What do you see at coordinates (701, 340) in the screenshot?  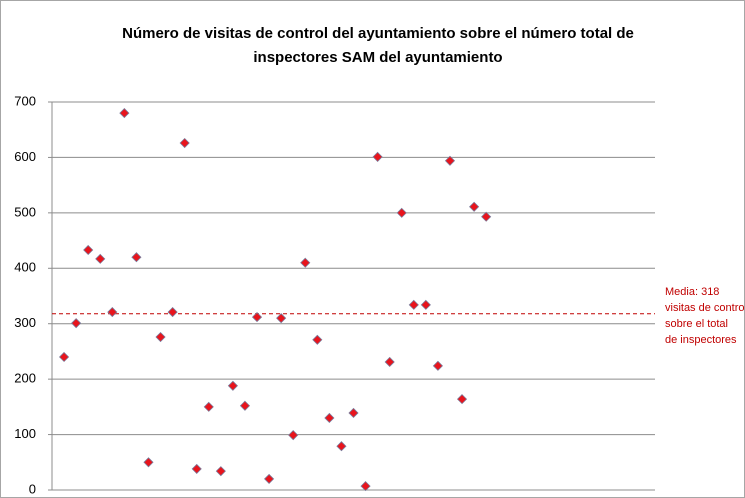 I see `annotation: de inspectores` at bounding box center [701, 340].